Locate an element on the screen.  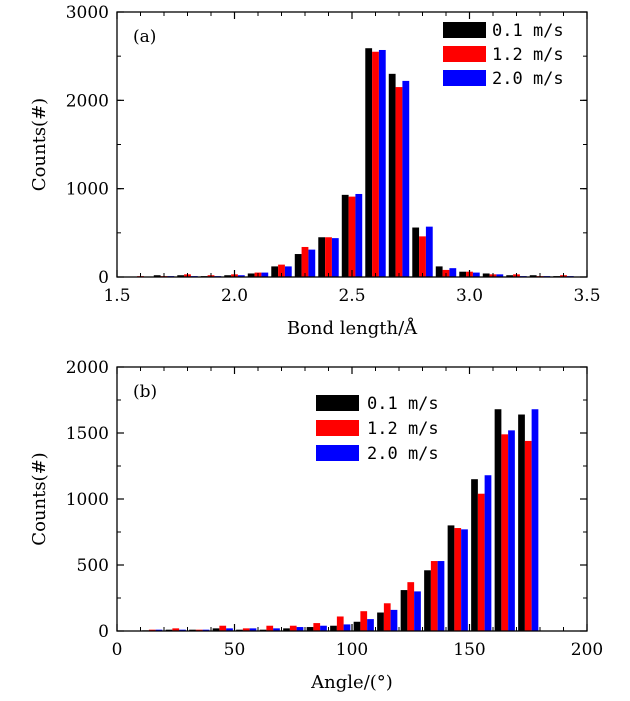
x-tick-label: 3.5 is located at coordinates (586, 296).